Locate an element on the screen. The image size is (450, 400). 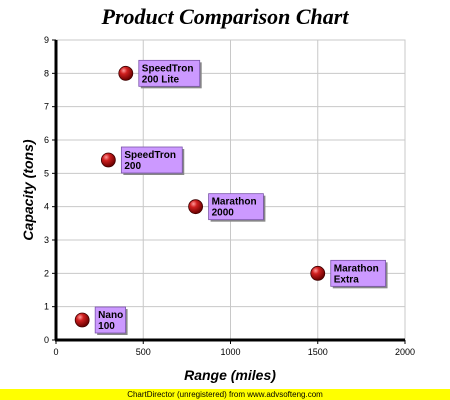
x-tick-label: 500 is located at coordinates (143, 352).